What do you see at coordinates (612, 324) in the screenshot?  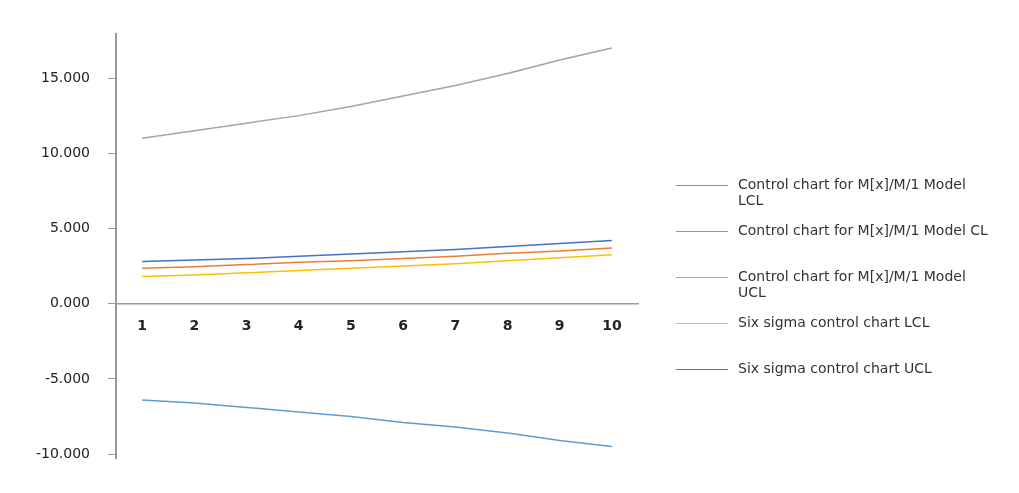 I see `x-tick-label: 10` at bounding box center [612, 324].